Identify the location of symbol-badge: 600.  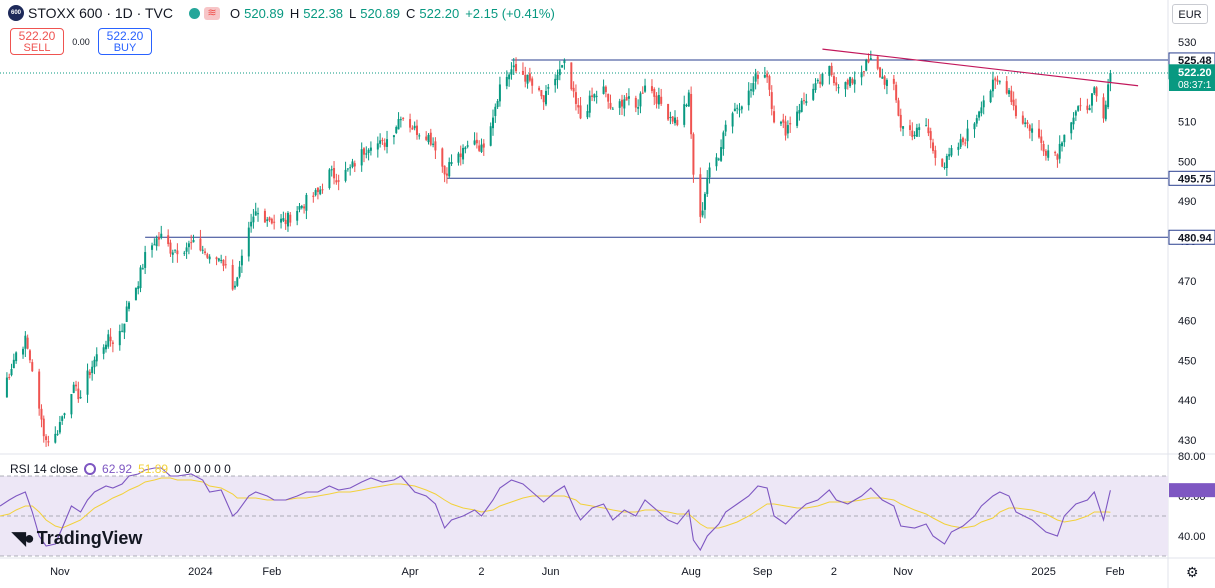
(16, 13).